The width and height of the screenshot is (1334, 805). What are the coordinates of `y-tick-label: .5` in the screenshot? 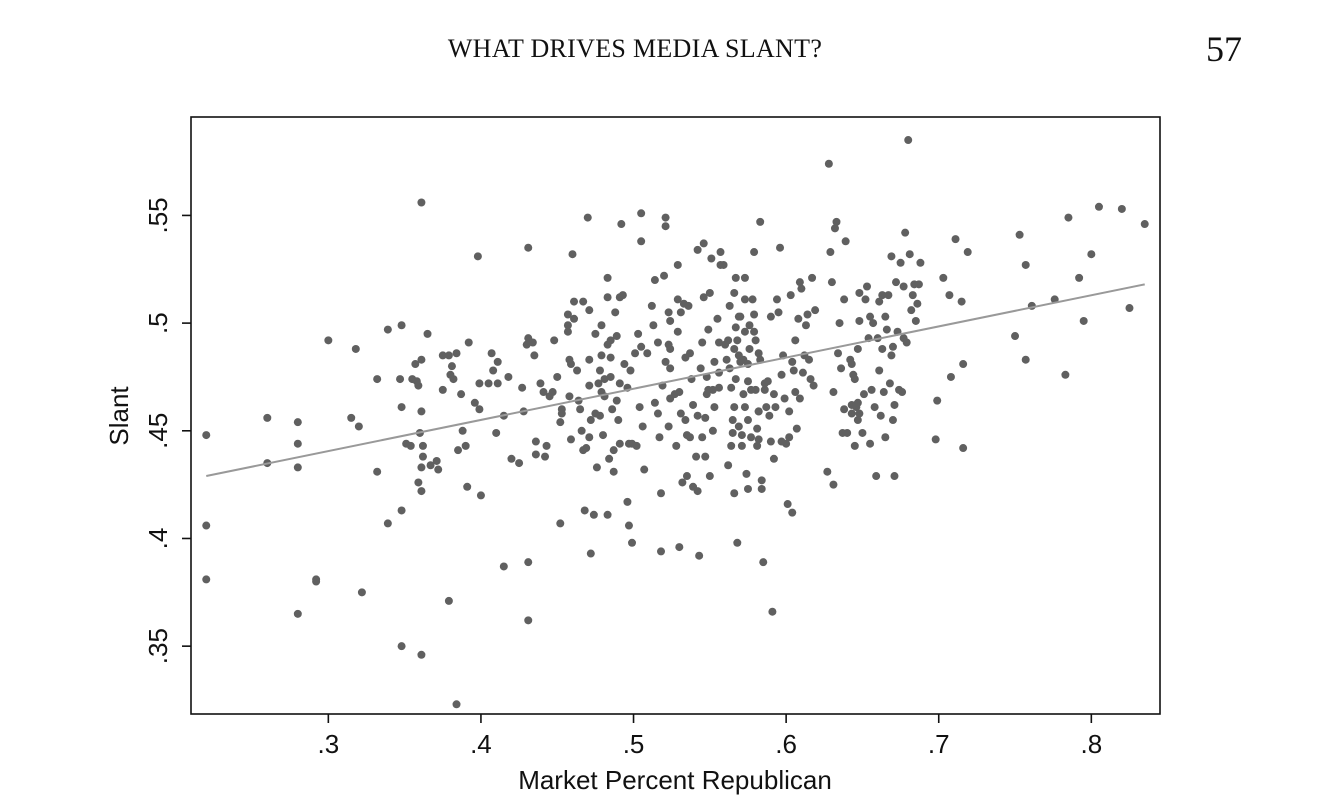 It's located at (158, 323).